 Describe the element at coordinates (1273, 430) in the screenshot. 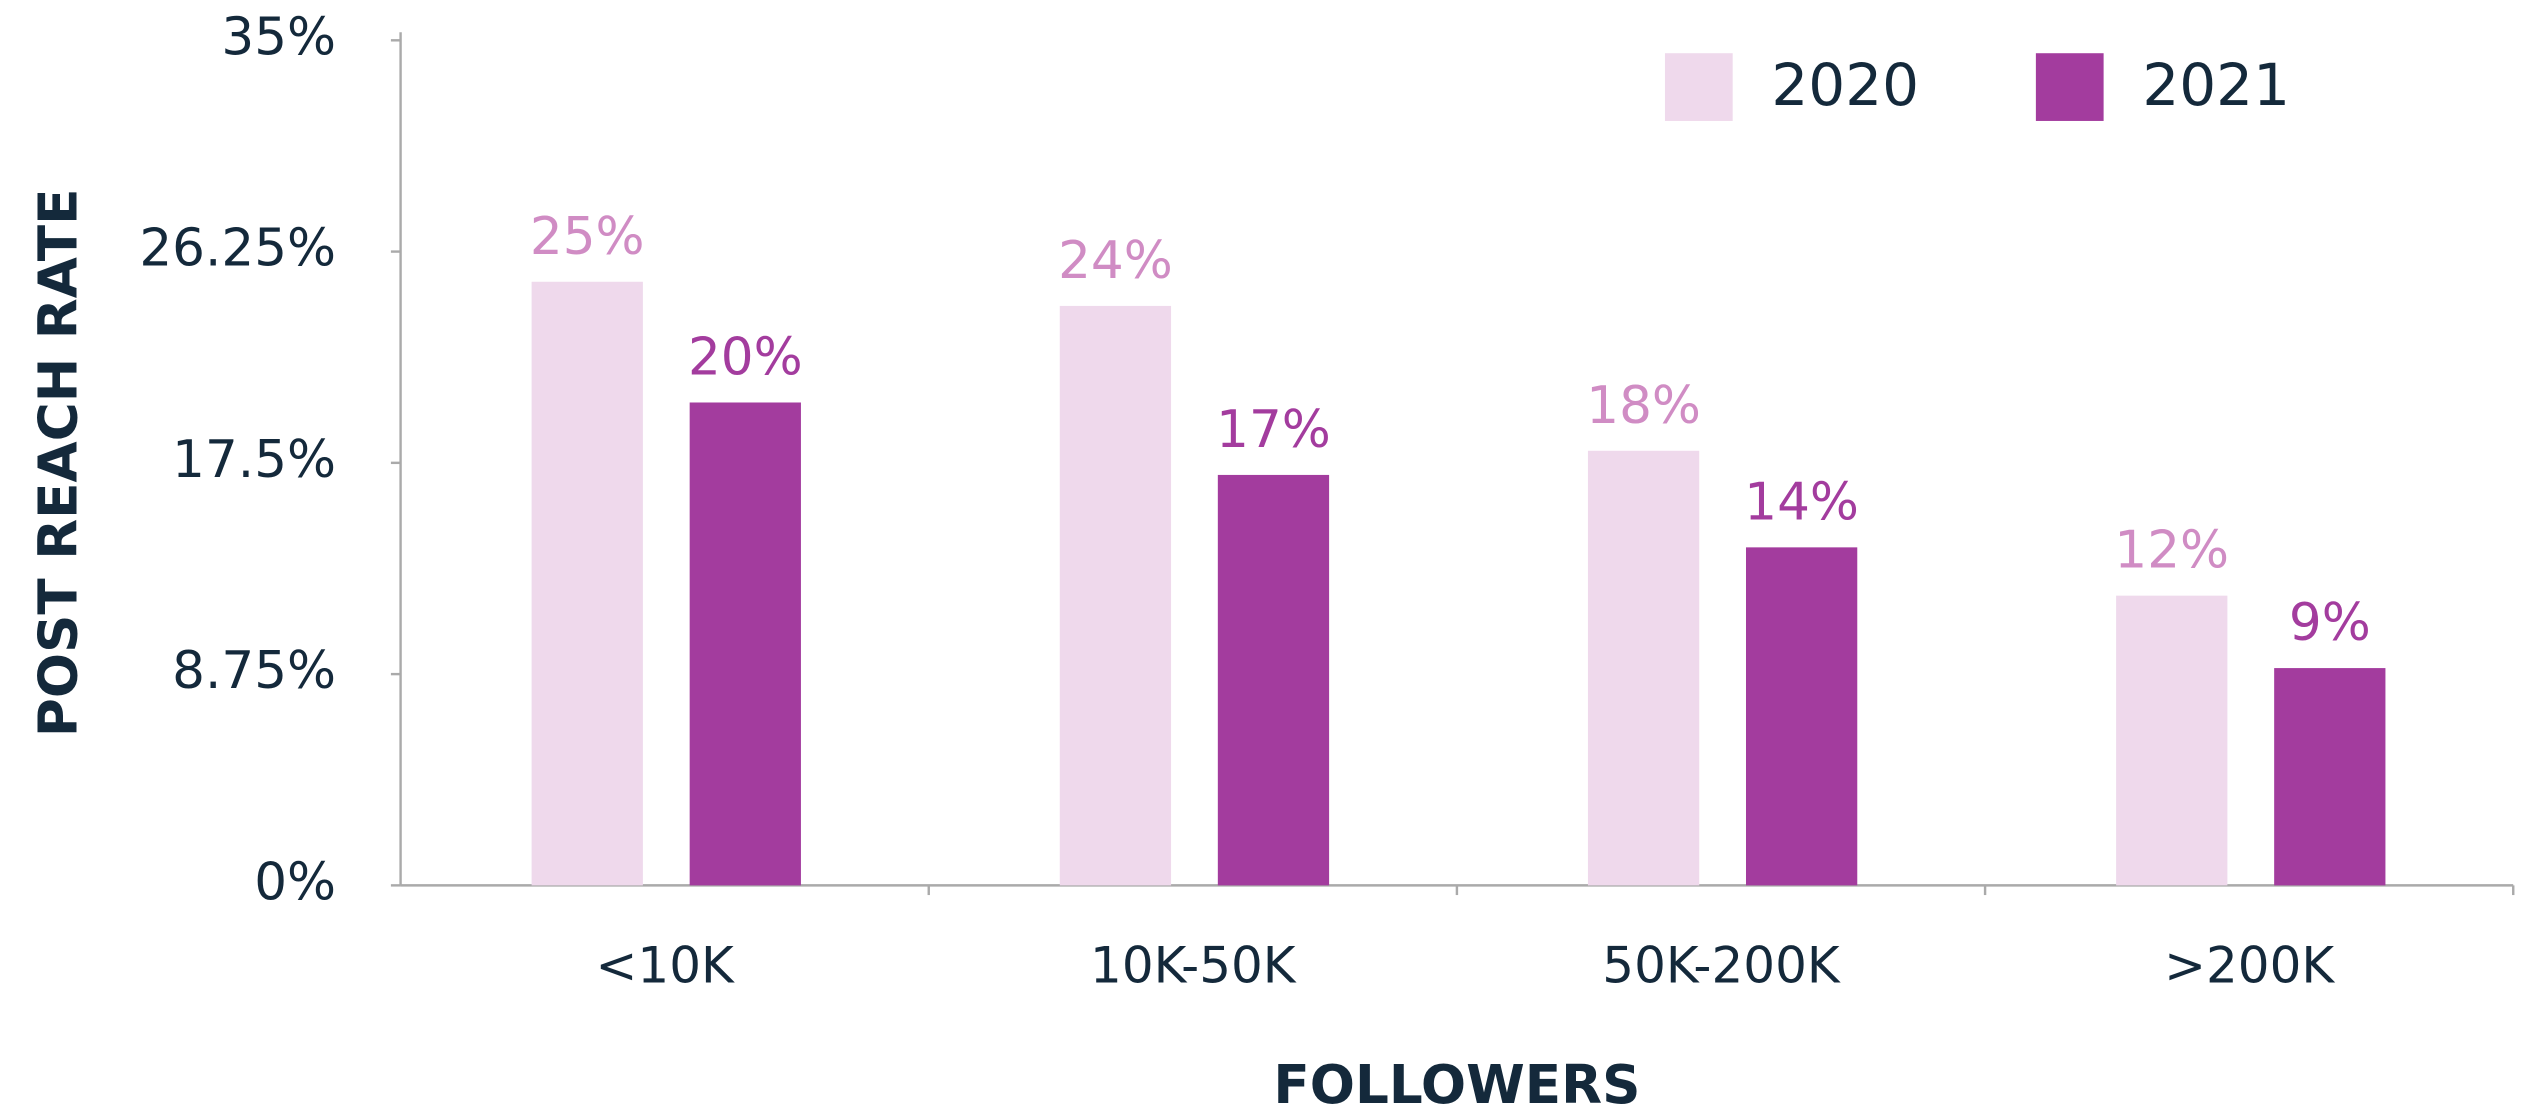

I see `value-label: 17%` at that location.